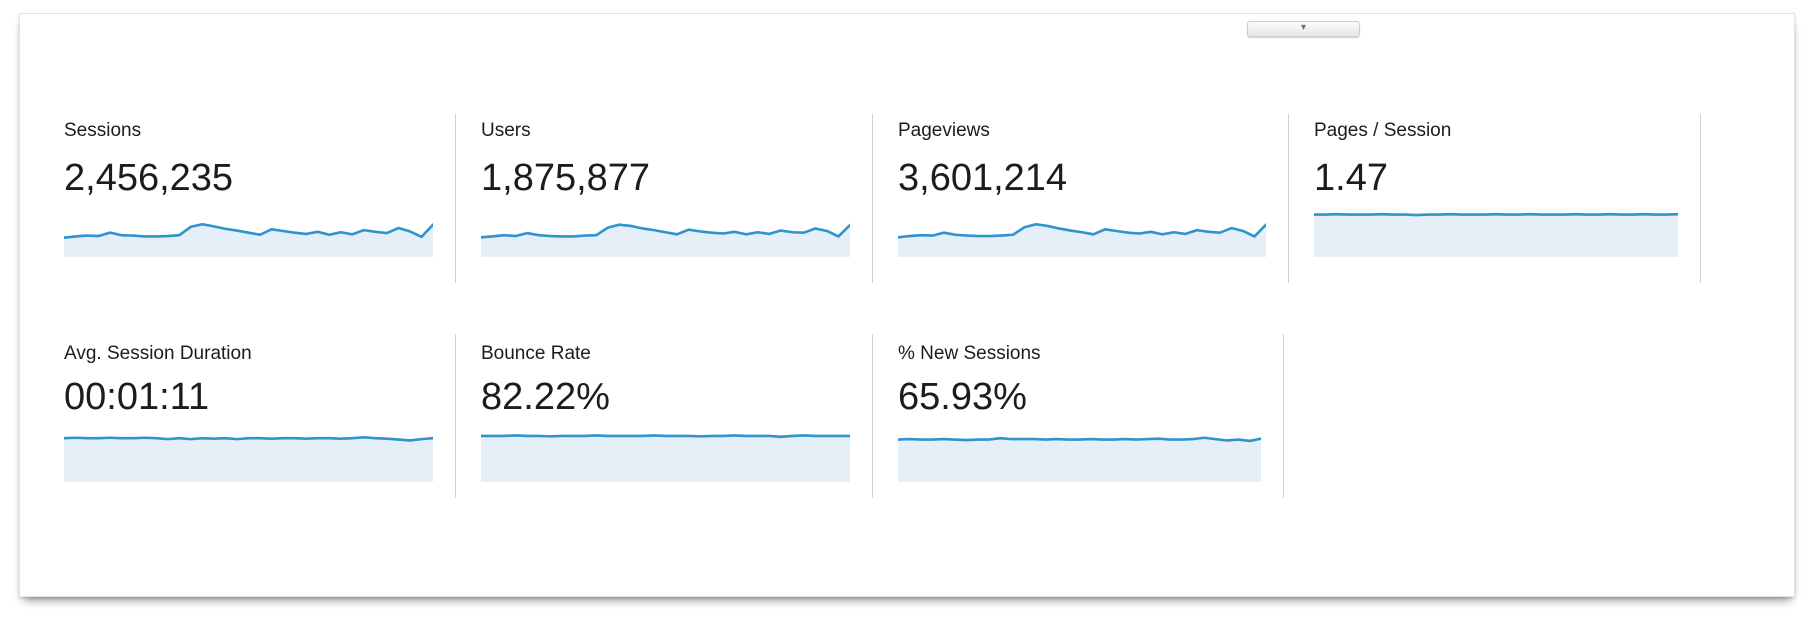 The height and width of the screenshot is (638, 1814). I want to click on sessions-sparkline-chart, so click(248, 234).